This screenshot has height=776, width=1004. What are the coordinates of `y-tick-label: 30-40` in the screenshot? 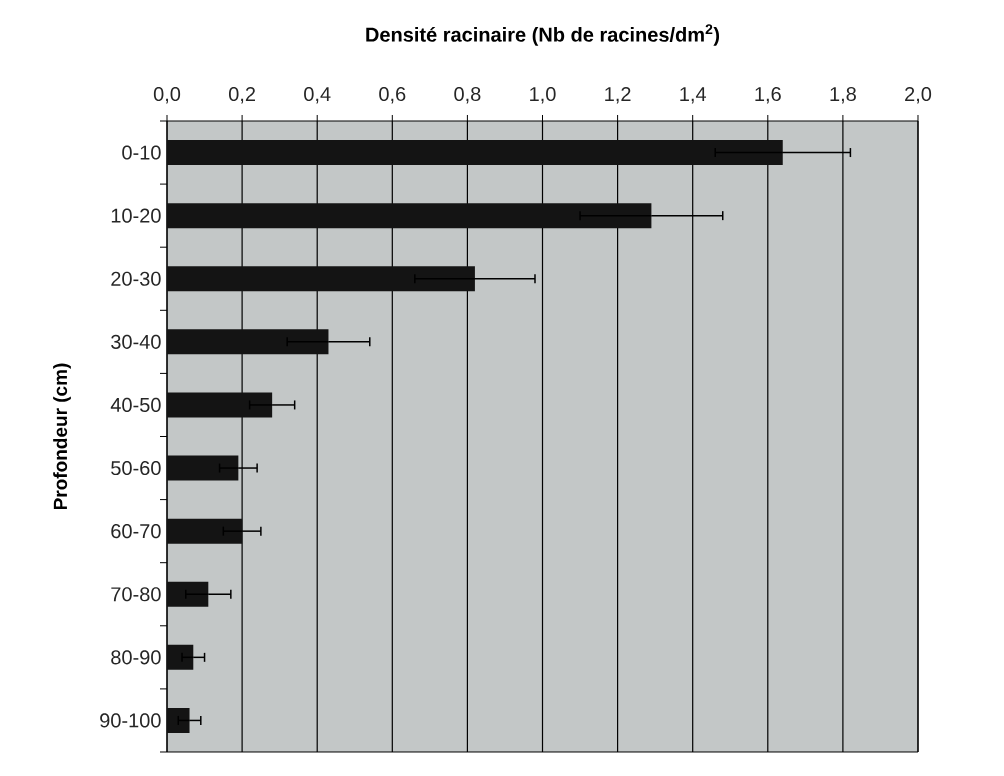 It's located at (136, 341).